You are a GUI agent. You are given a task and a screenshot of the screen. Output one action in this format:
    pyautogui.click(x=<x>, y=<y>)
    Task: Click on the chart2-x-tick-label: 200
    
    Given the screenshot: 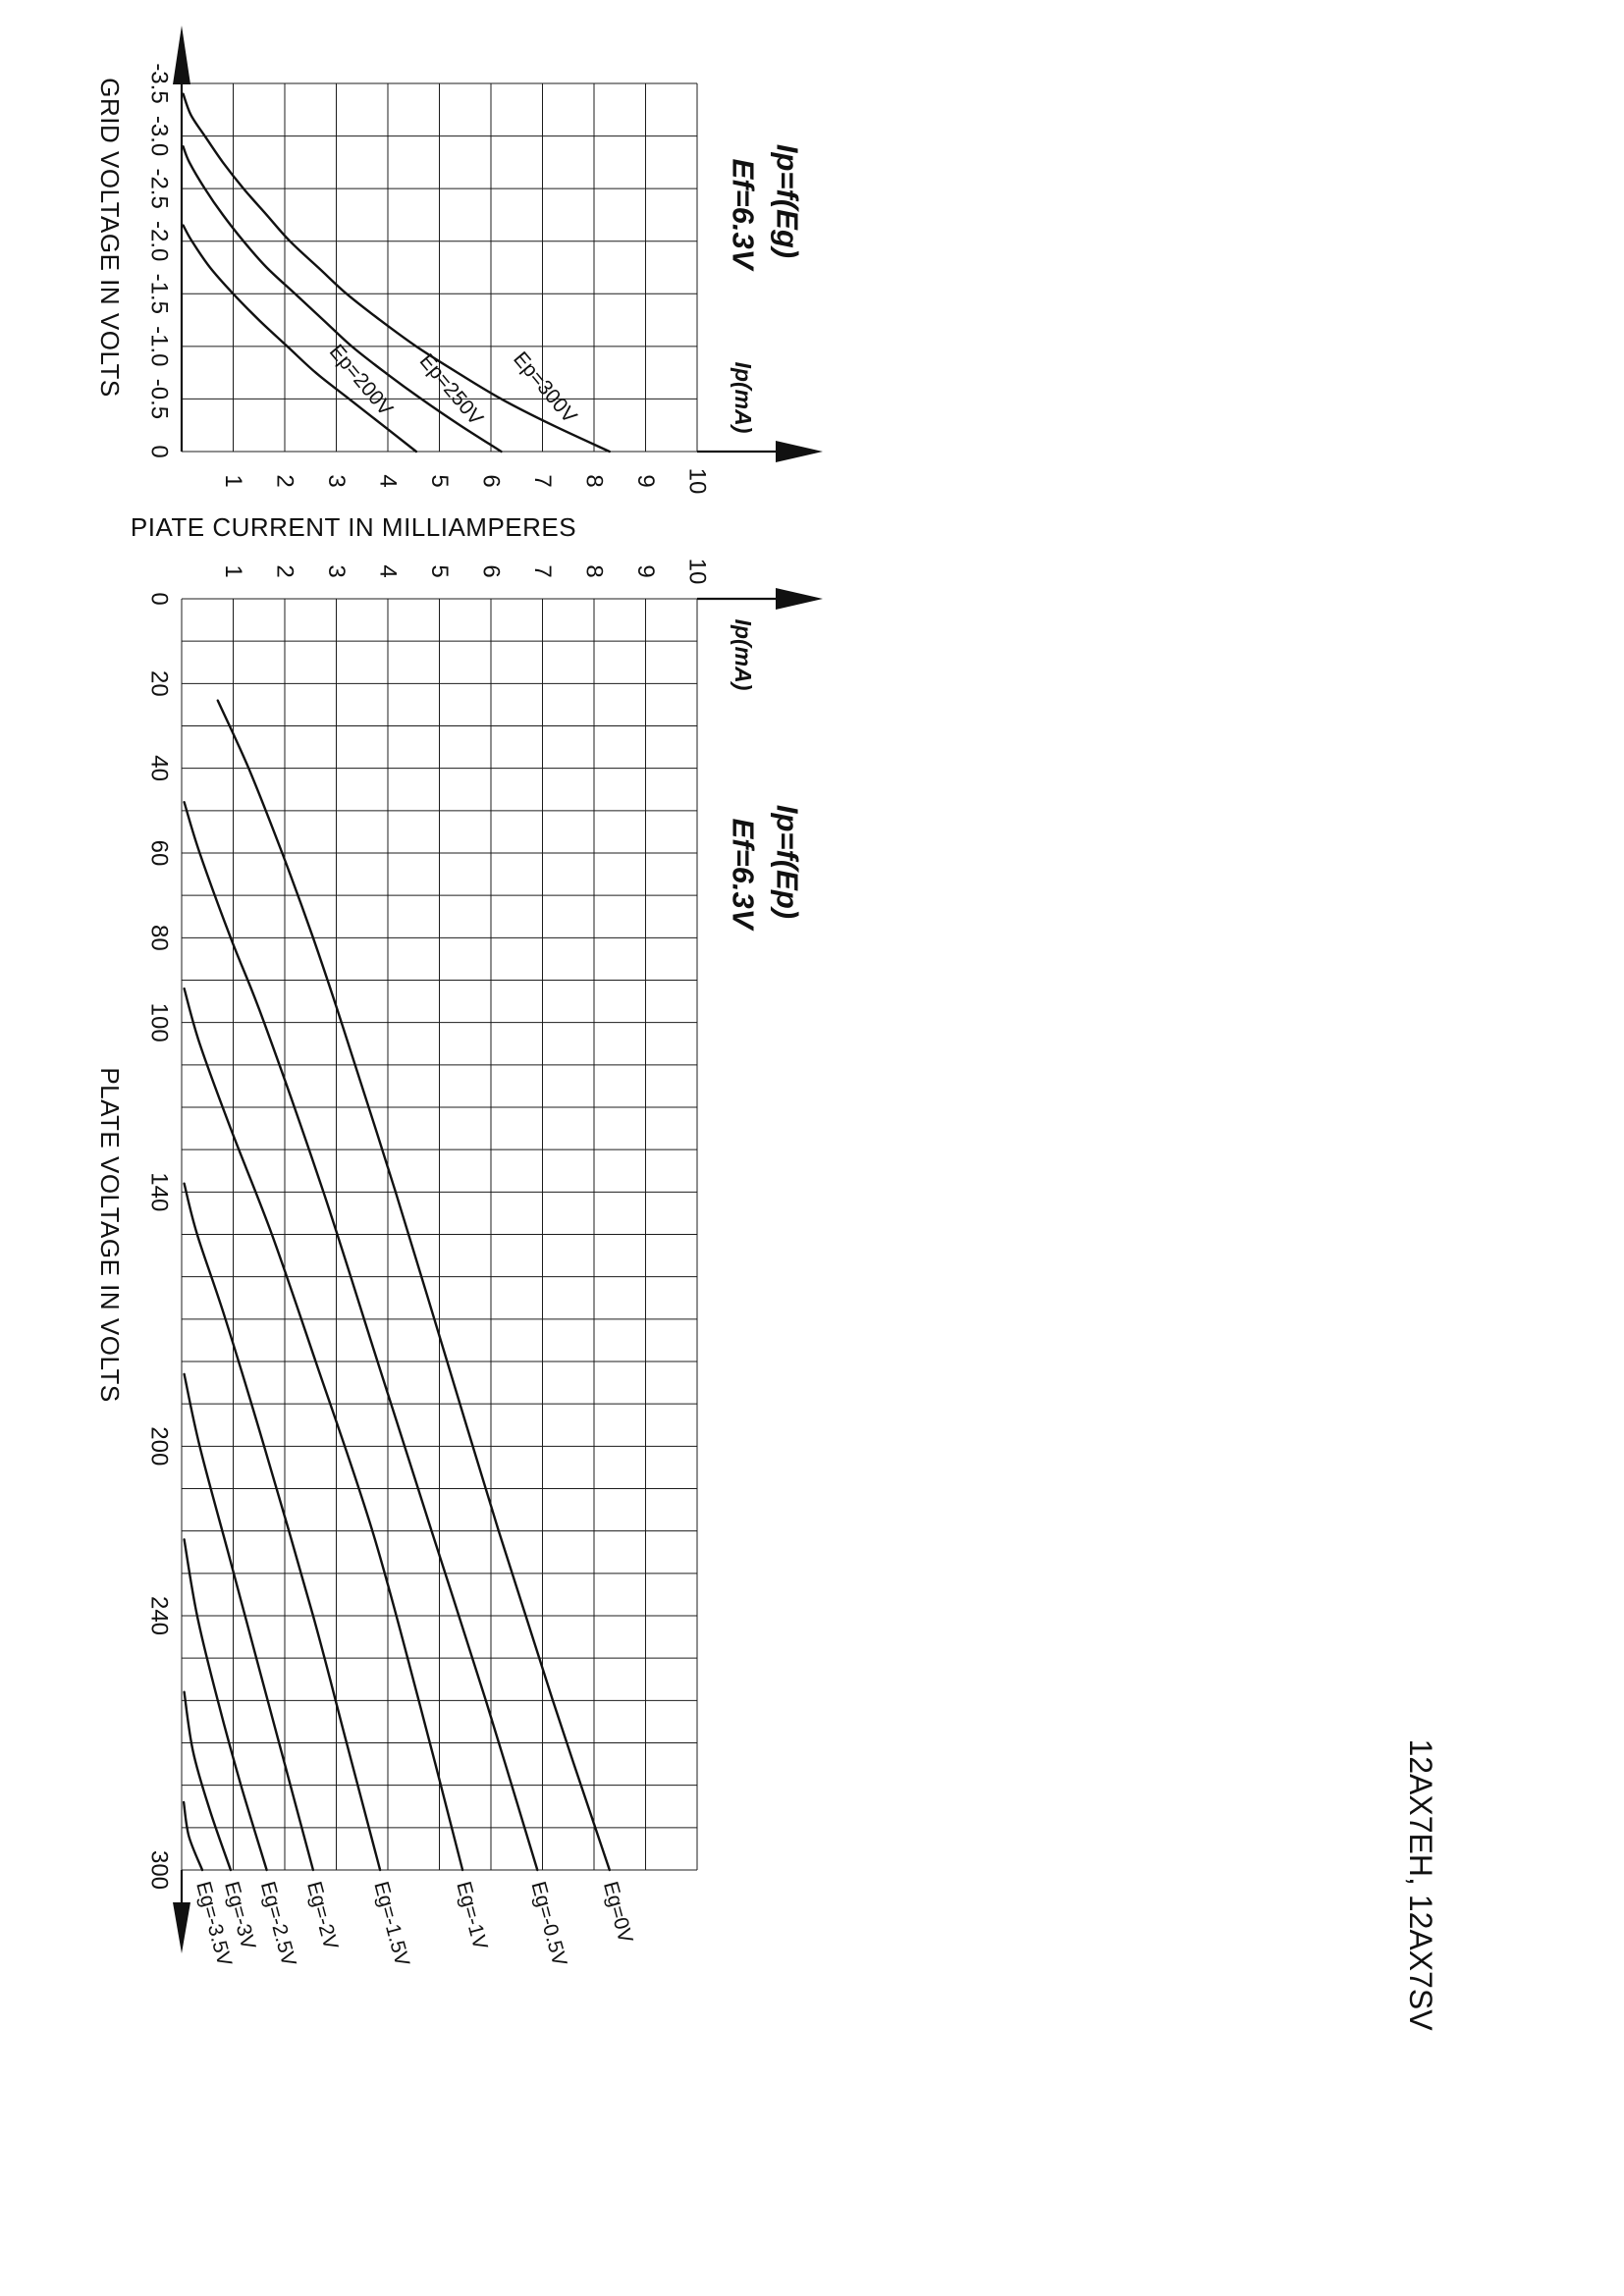 What is the action you would take?
    pyautogui.click(x=159, y=1446)
    